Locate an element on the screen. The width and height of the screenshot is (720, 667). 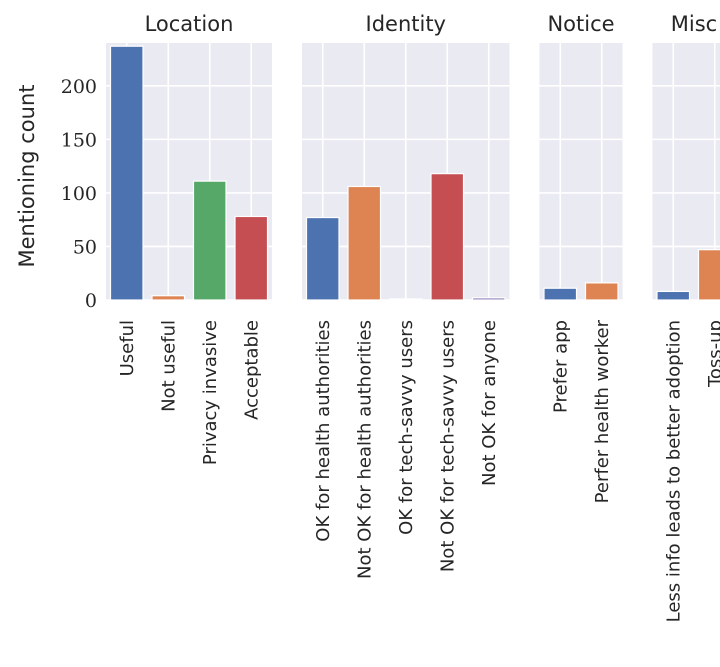
x-tick-label: Not useful is located at coordinates (168, 366).